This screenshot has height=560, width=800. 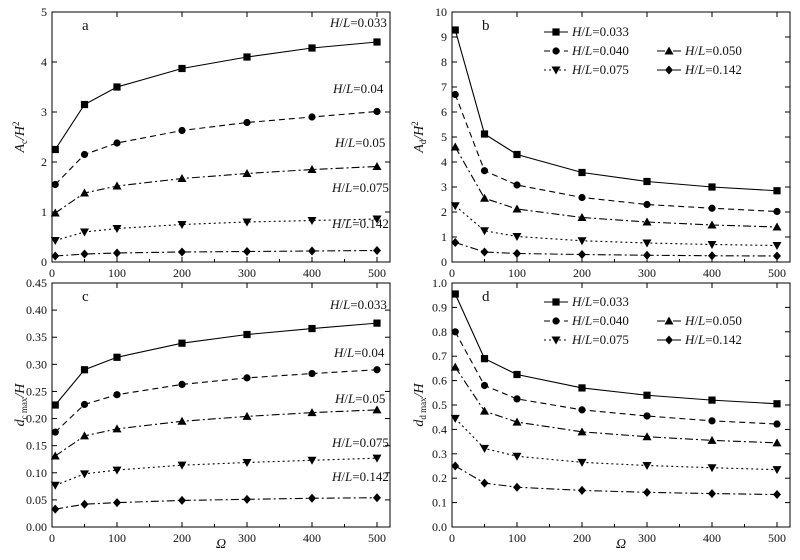 What do you see at coordinates (439, 283) in the screenshot?
I see `y-tick-label: 1.0` at bounding box center [439, 283].